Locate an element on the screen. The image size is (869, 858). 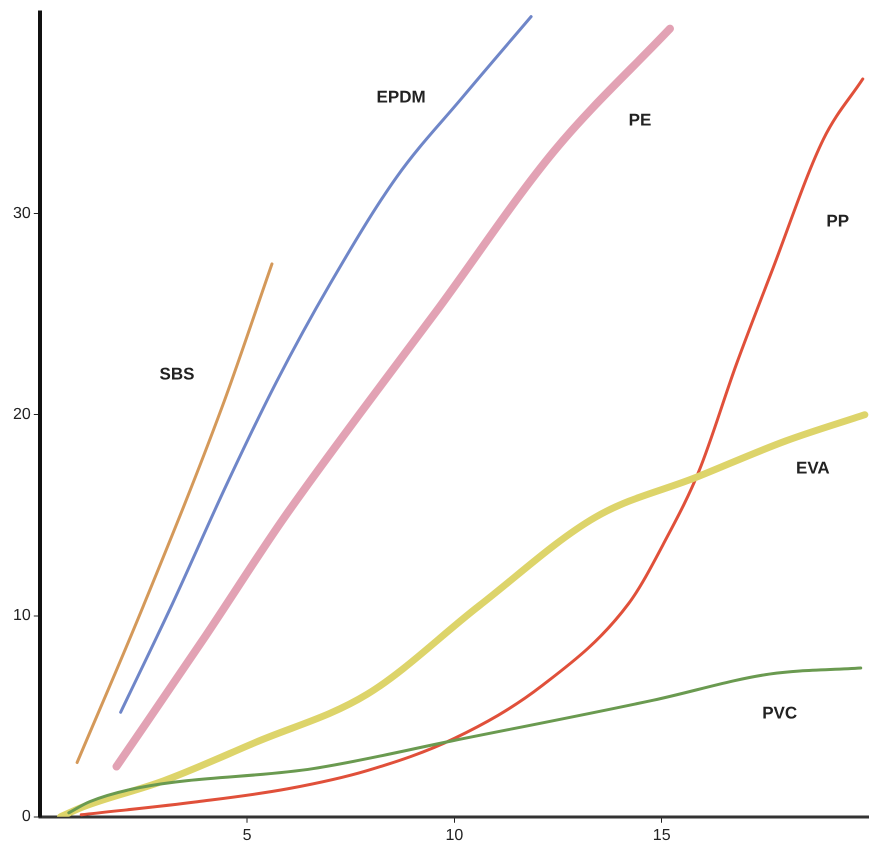
line-series is located at coordinates (175, 513).